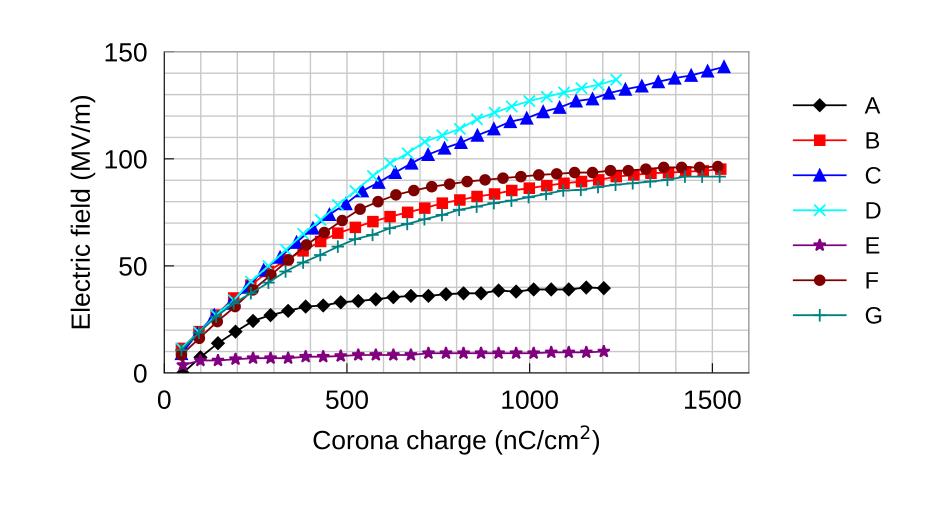 This screenshot has height=513, width=928. I want to click on x-tick-label: 1000, so click(530, 399).